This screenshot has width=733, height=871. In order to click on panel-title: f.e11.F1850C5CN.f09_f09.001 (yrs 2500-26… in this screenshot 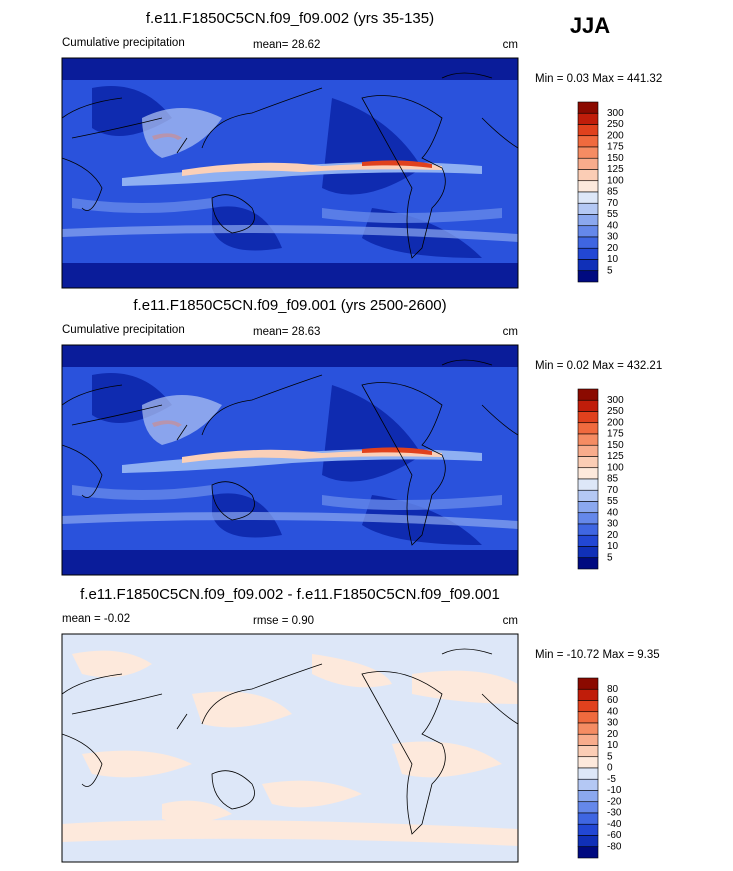, I will do `click(289, 305)`.